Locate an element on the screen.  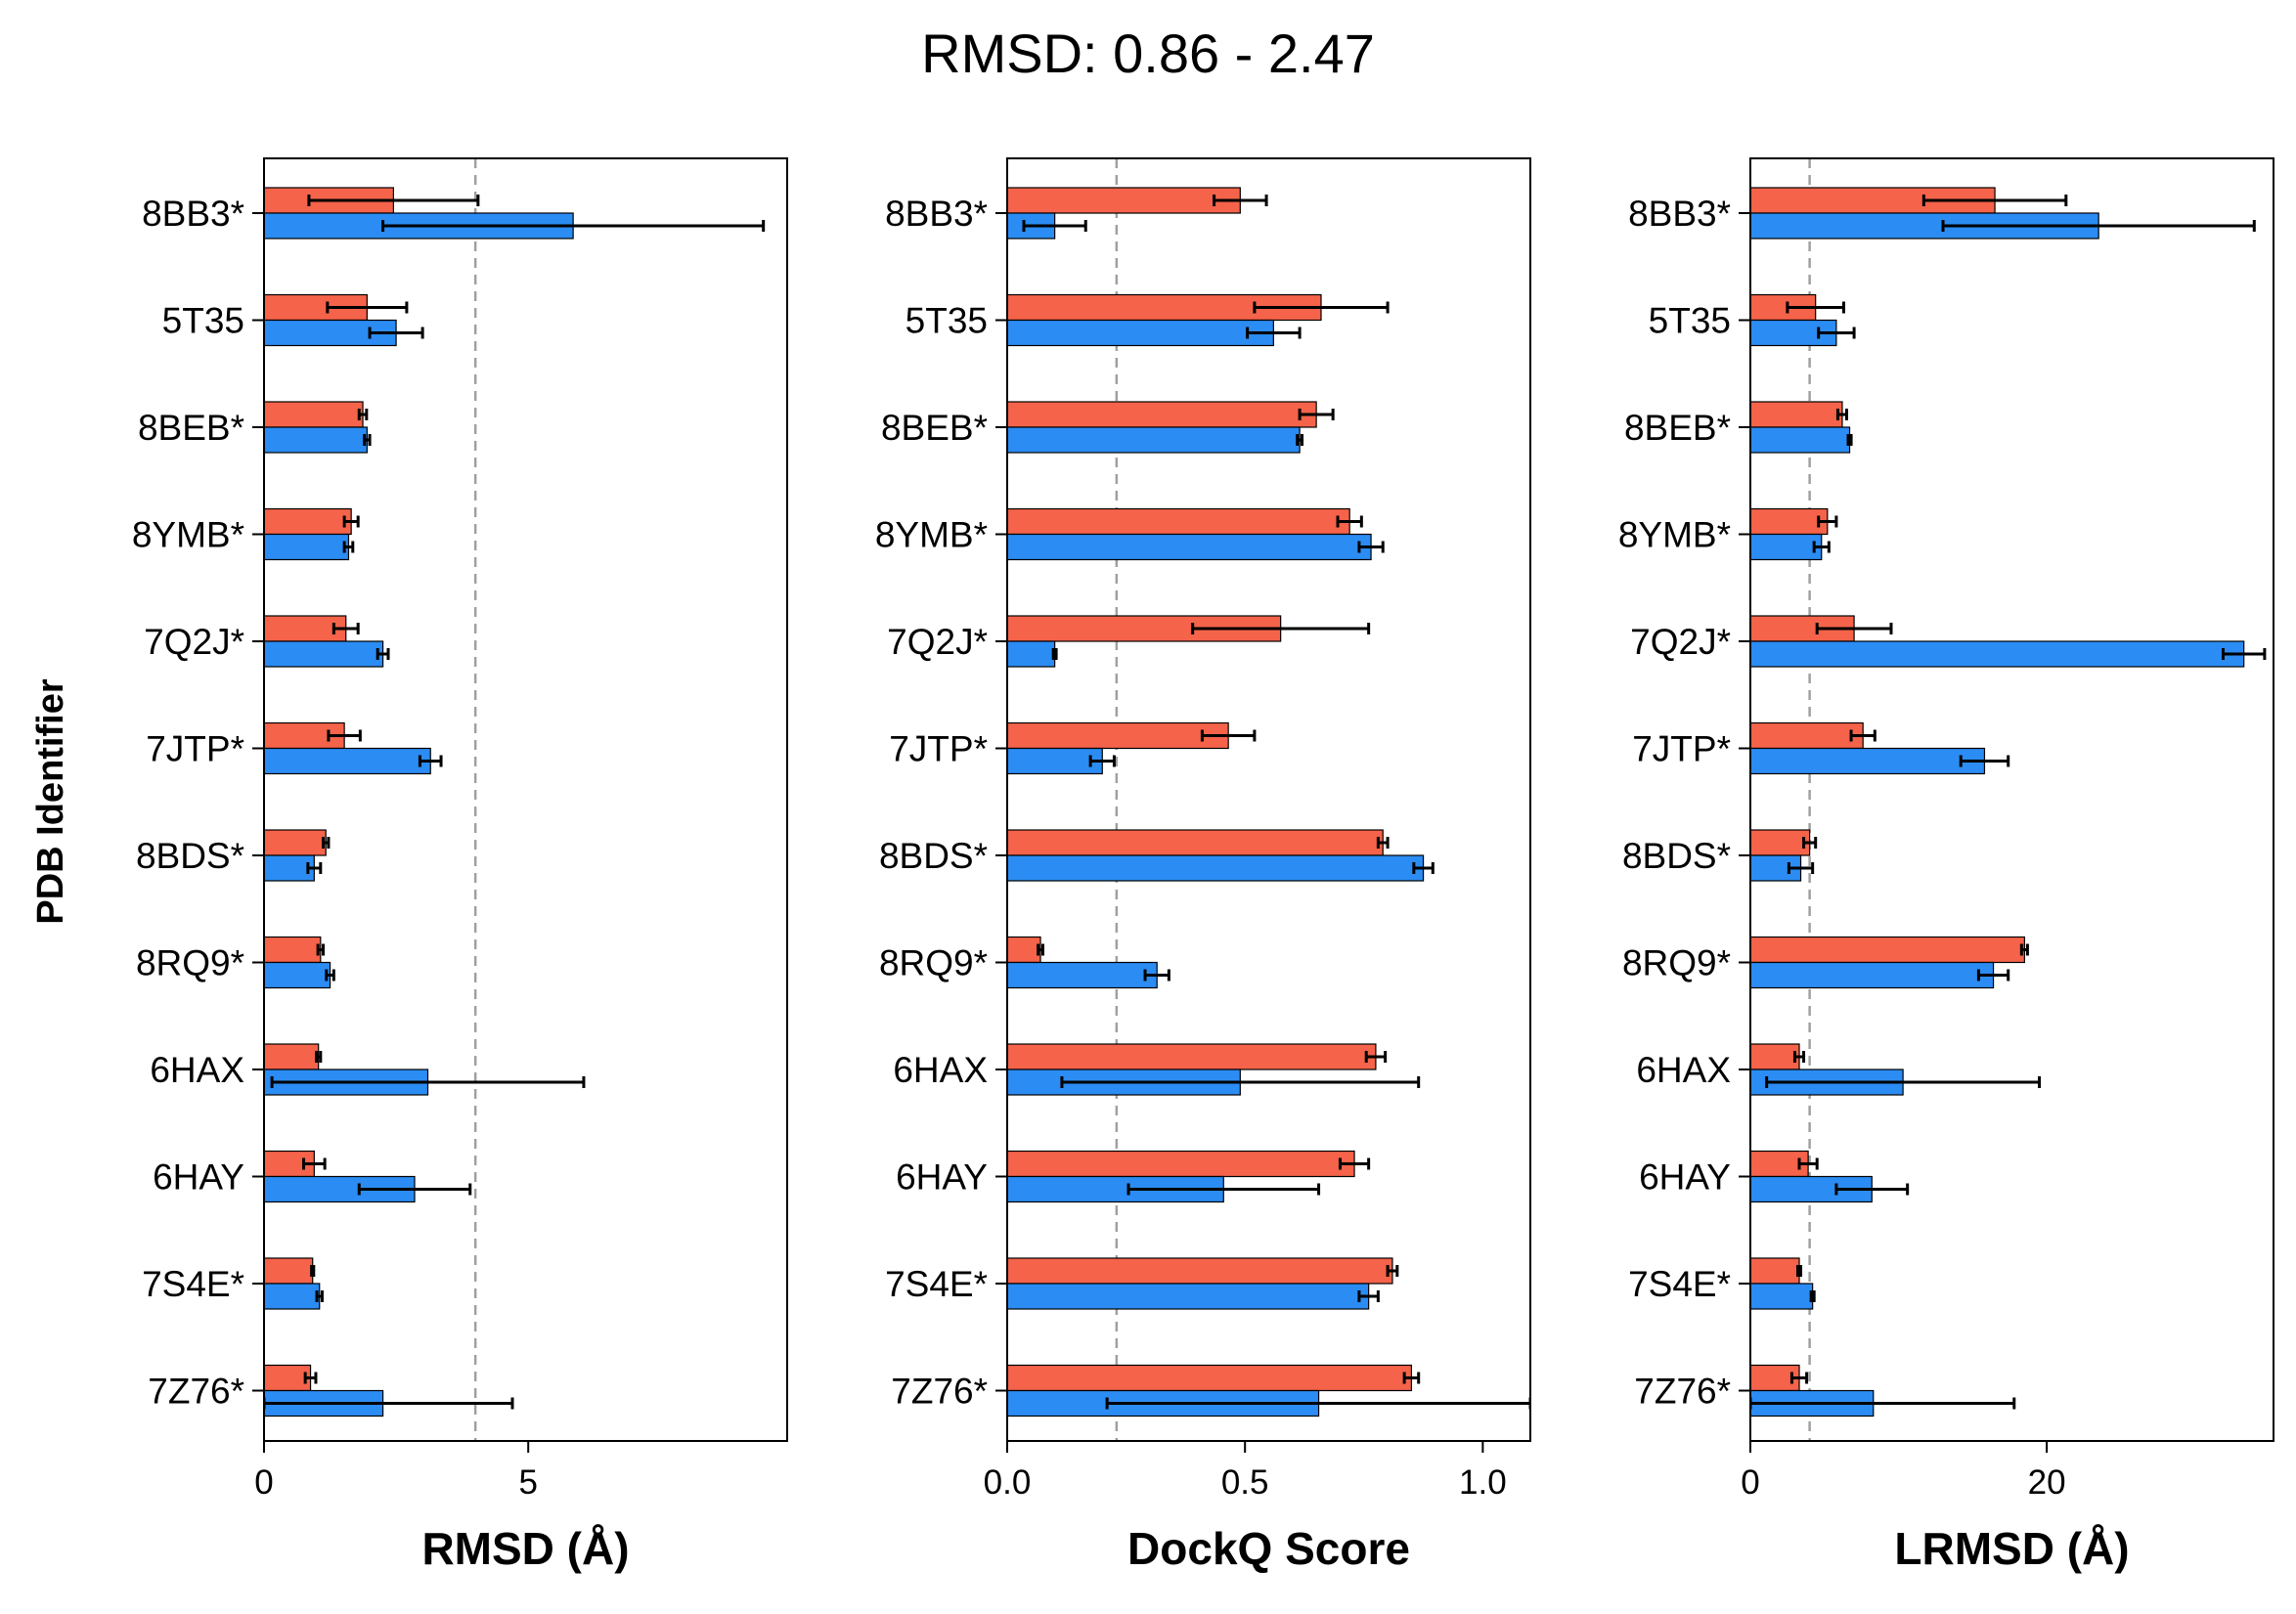
x-axis-label: RMSD (Å) is located at coordinates (525, 1548).